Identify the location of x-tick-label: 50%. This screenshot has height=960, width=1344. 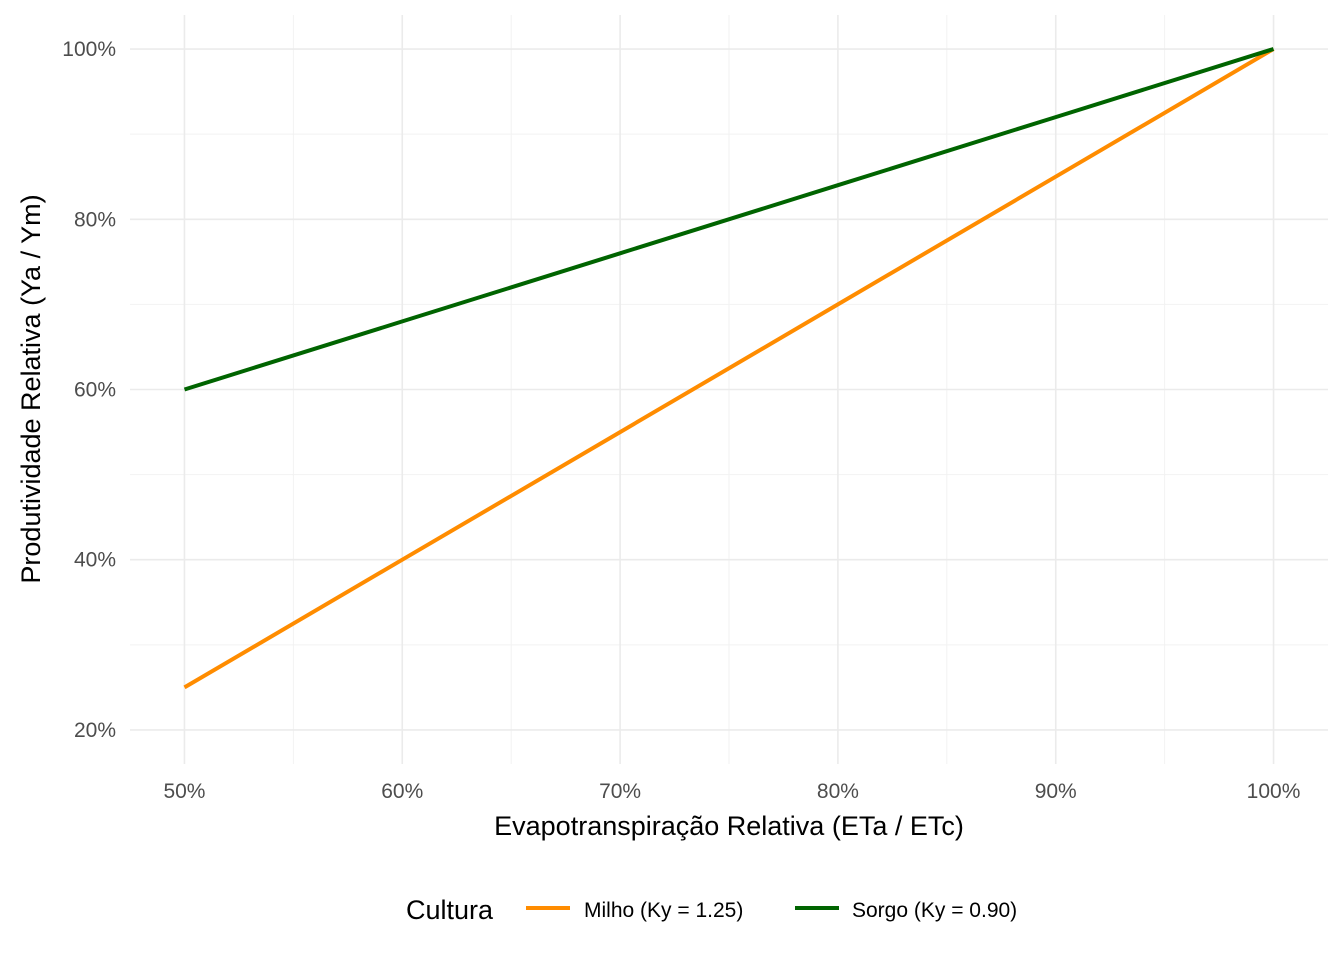
(184, 791).